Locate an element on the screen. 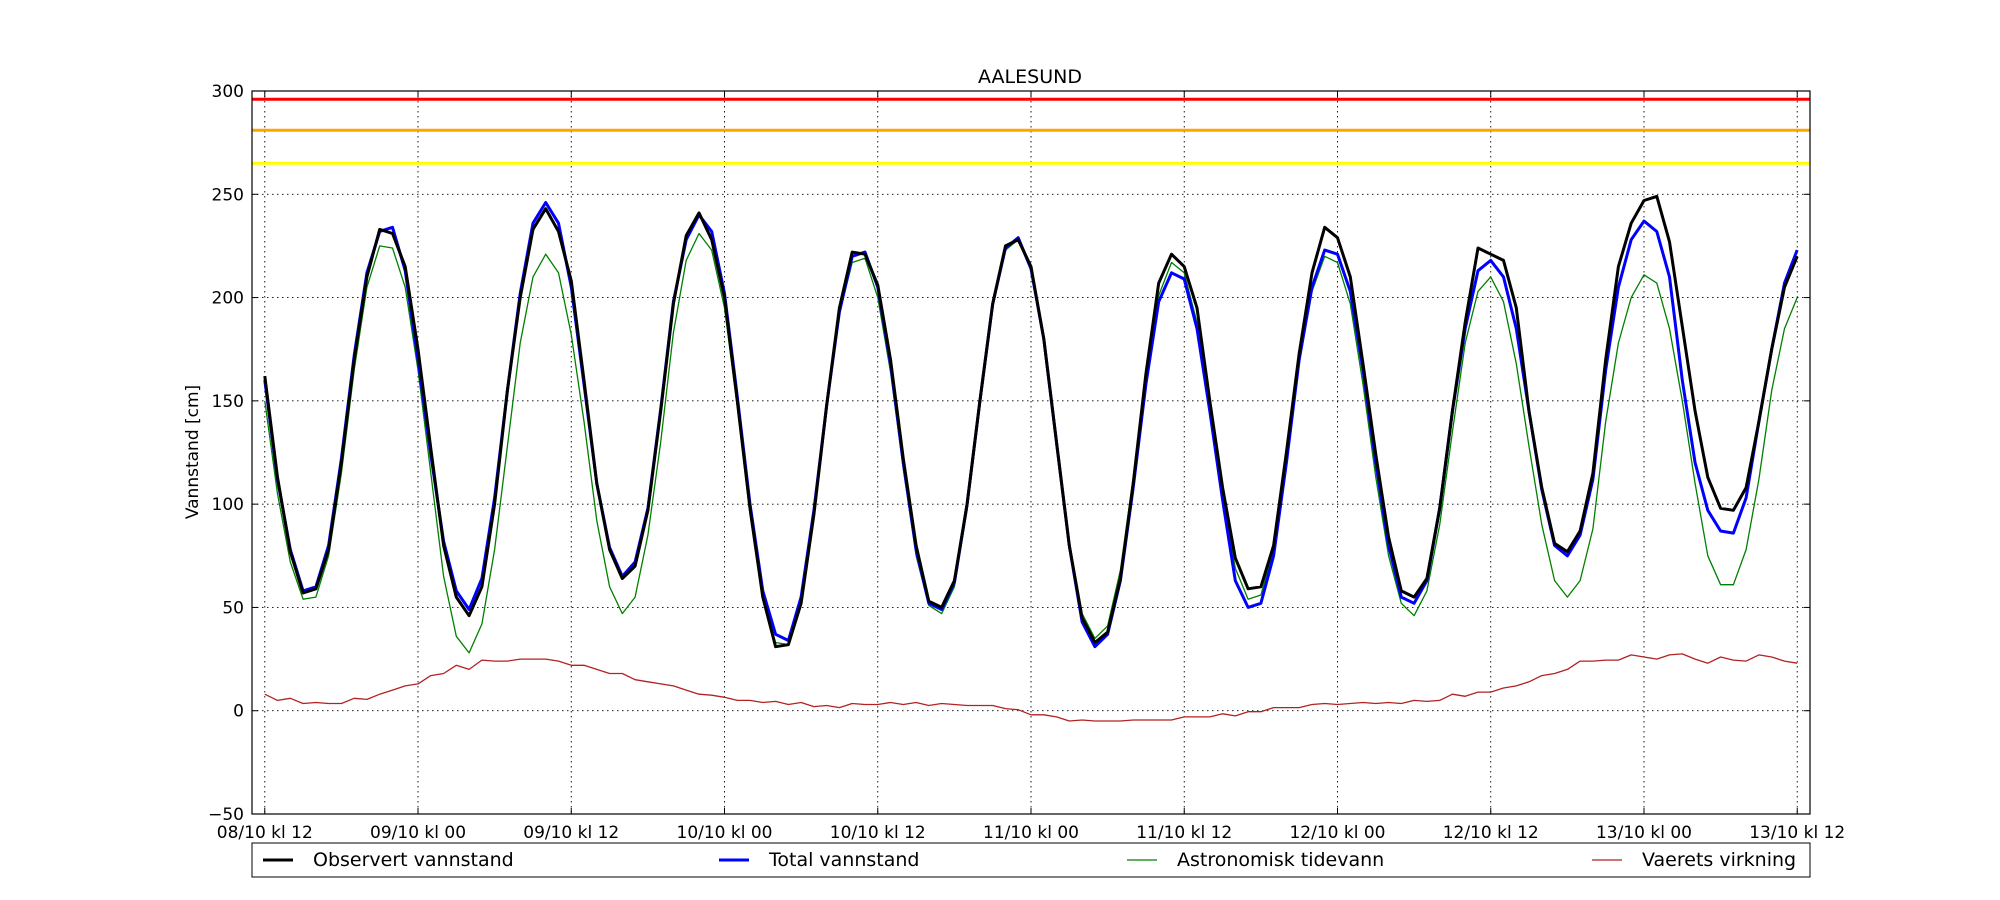  y-tick-label: 50 is located at coordinates (233, 608).